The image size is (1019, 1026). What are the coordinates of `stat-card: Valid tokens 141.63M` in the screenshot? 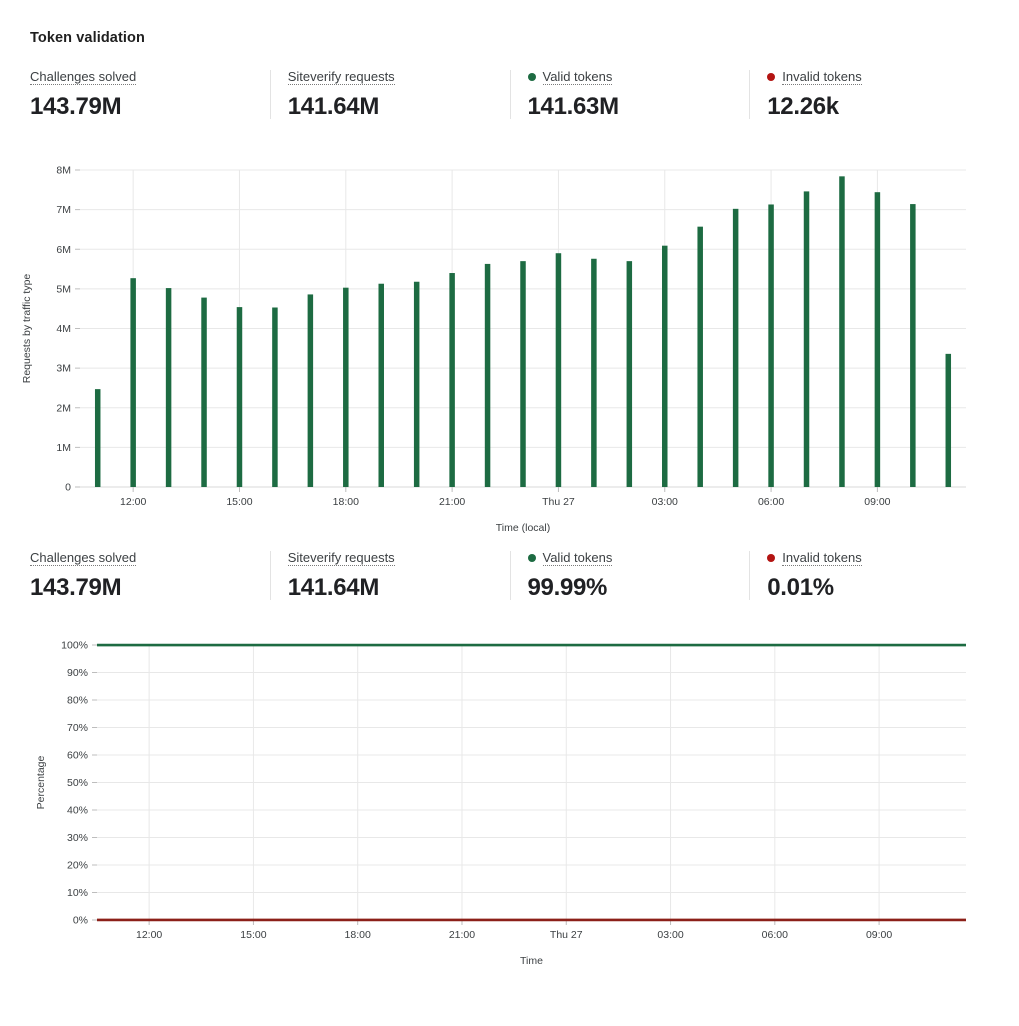 It's located at (629, 94).